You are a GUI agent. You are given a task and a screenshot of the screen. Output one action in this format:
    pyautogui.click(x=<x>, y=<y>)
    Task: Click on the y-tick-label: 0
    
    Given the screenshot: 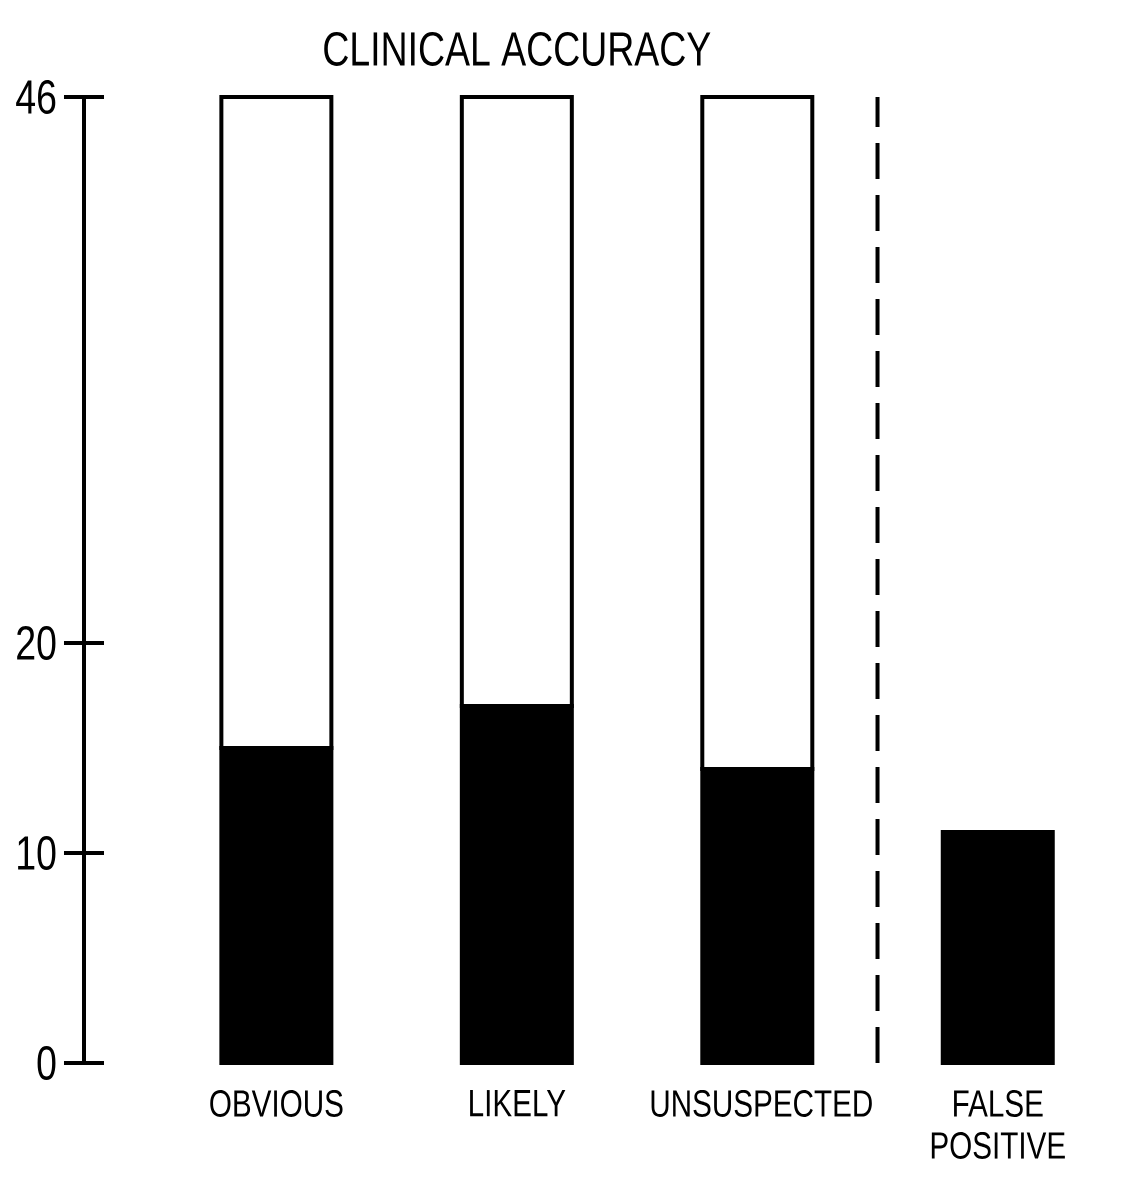 What is the action you would take?
    pyautogui.click(x=46, y=1063)
    